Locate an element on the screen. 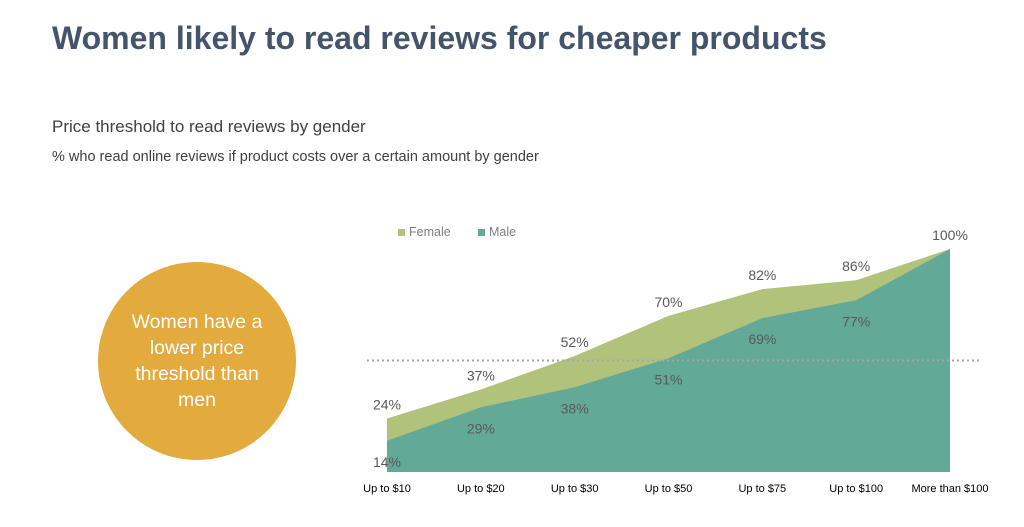  male-data-label: 77% is located at coordinates (856, 321).